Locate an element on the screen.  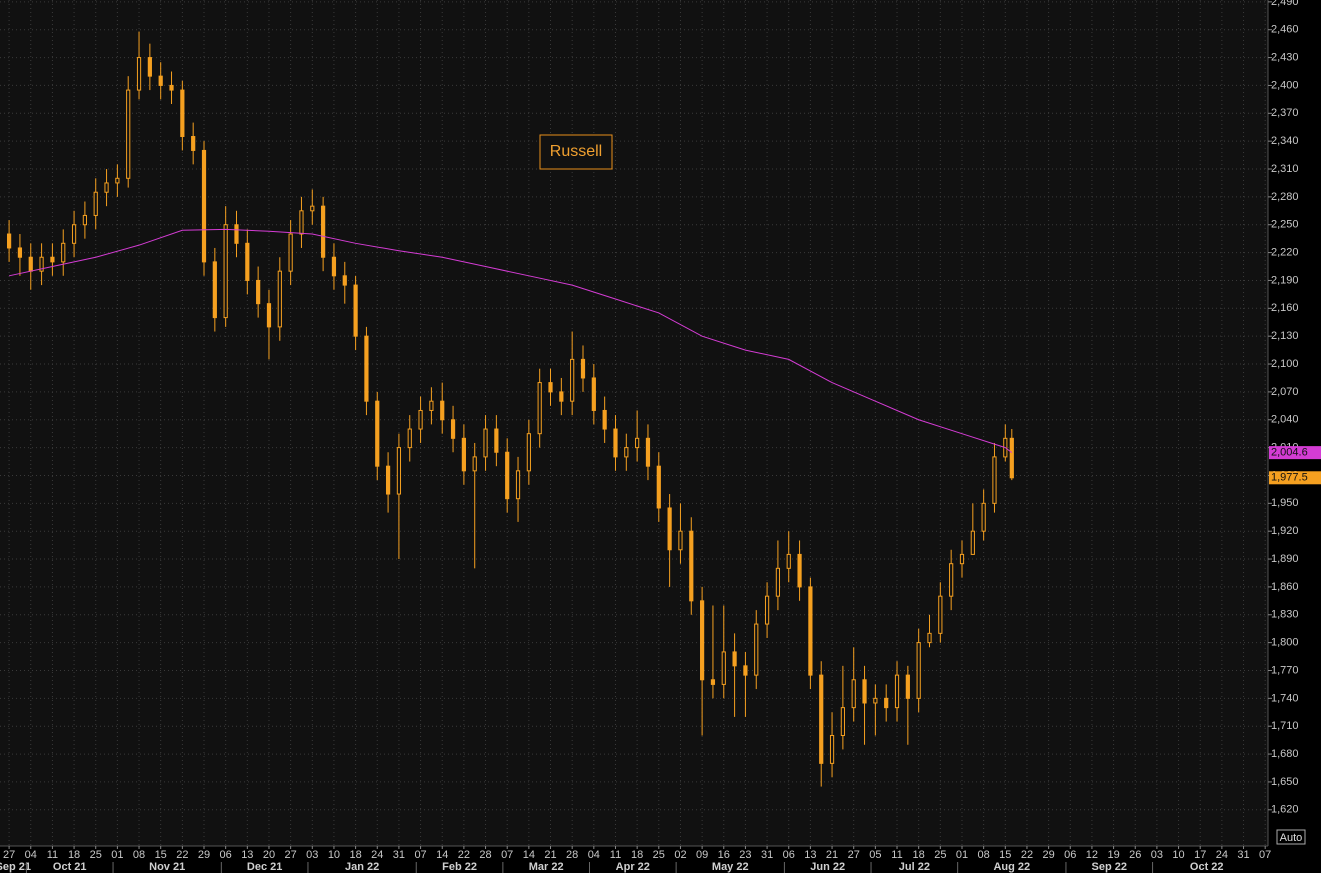
x-tick-label: 24 is located at coordinates (377, 855).